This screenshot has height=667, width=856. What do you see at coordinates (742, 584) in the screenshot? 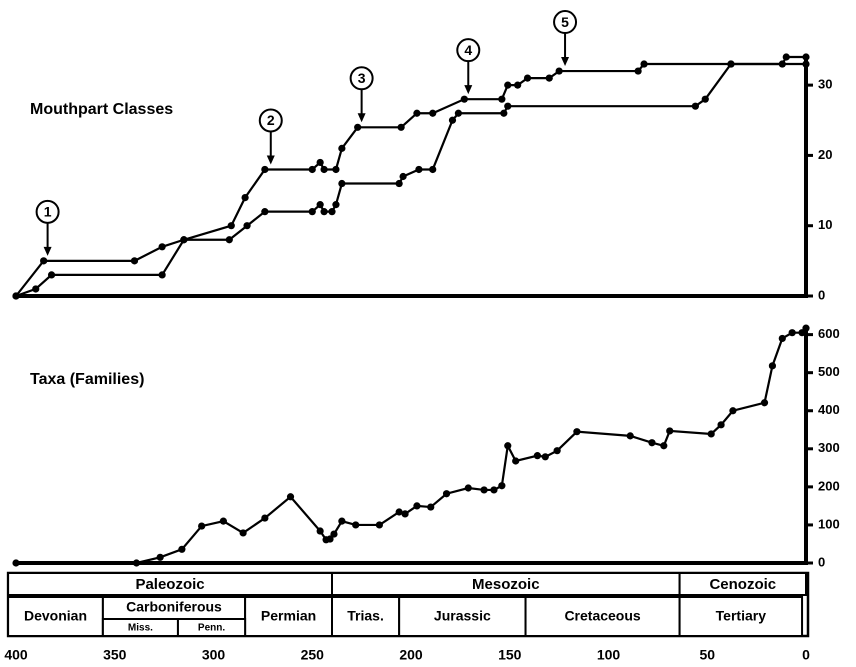
I see `era-box` at bounding box center [742, 584].